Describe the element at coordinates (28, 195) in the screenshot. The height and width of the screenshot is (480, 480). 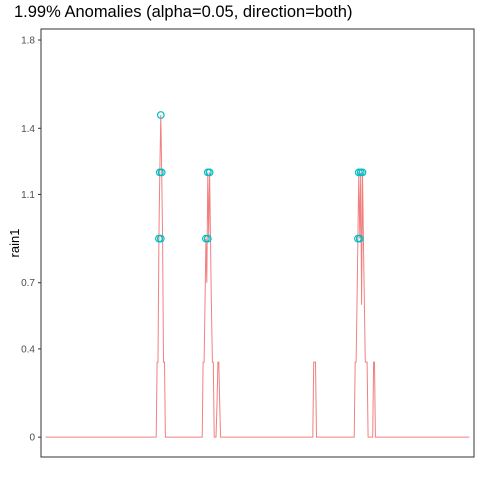
I see `y-tick-label: 1.1` at that location.